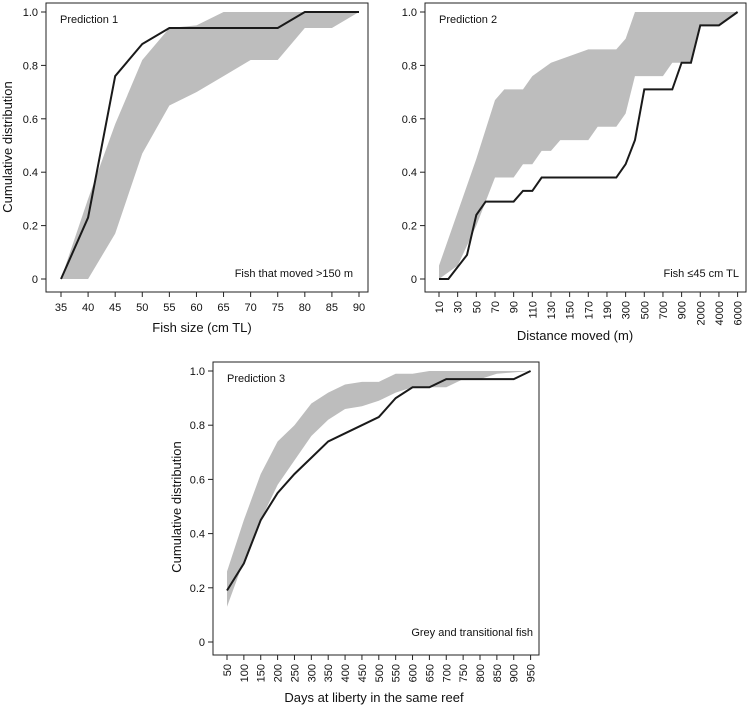 Image resolution: width=749 pixels, height=708 pixels. Describe the element at coordinates (88, 308) in the screenshot. I see `panel-1-x-tick-label: 40` at that location.